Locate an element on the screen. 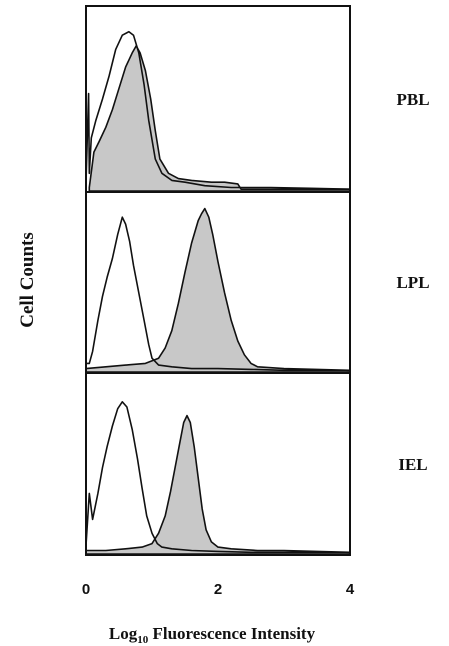 Image resolution: width=449 pixels, height=646 pixels. panel-pbl is located at coordinates (218, 111).